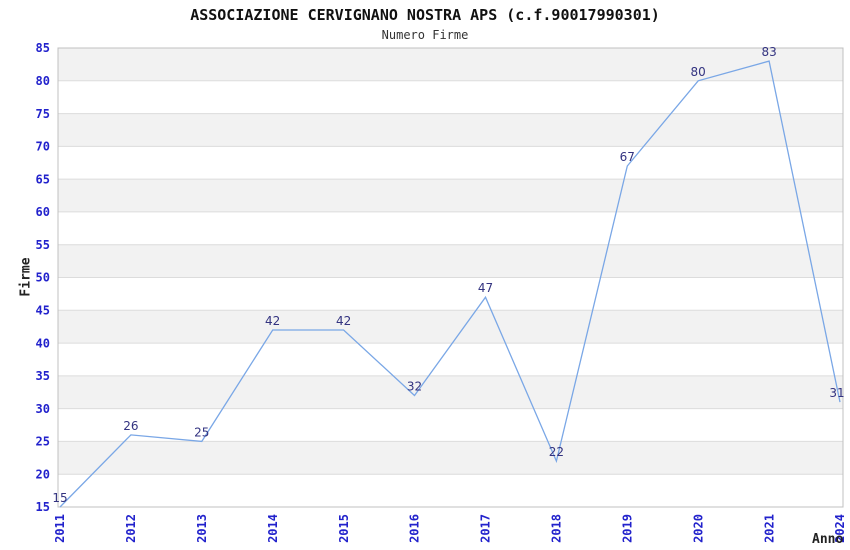 The image size is (850, 550). I want to click on chart-subtitle: Numero Firme, so click(425, 35).